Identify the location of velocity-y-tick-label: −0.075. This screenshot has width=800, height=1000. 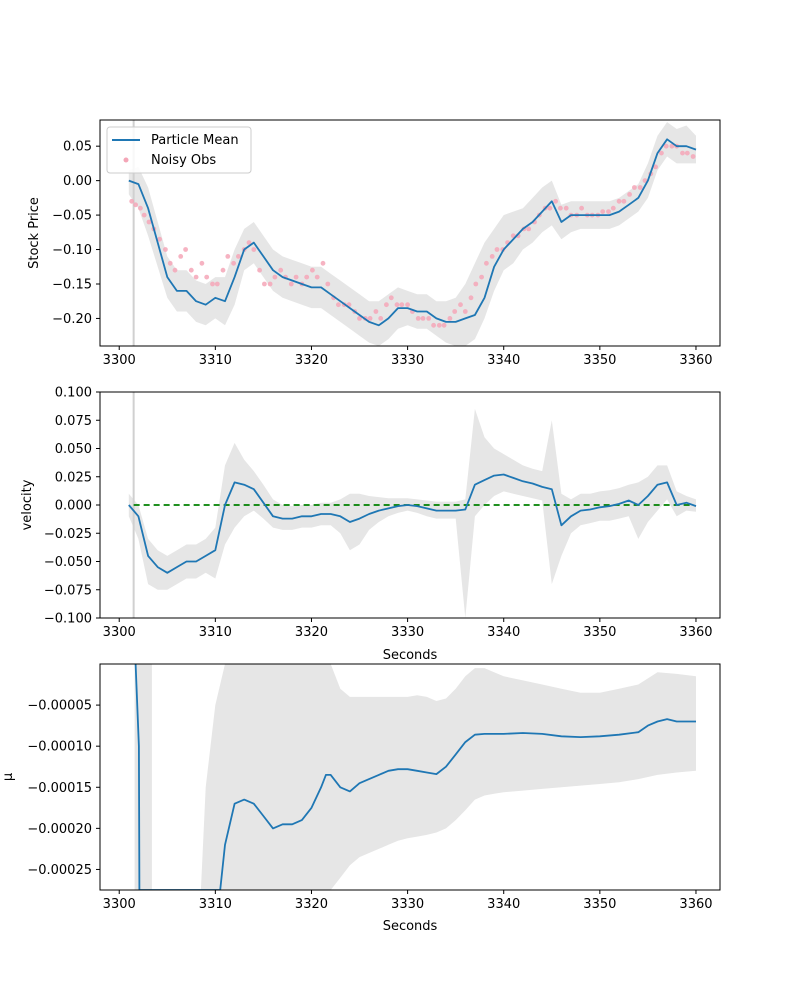
(68, 590).